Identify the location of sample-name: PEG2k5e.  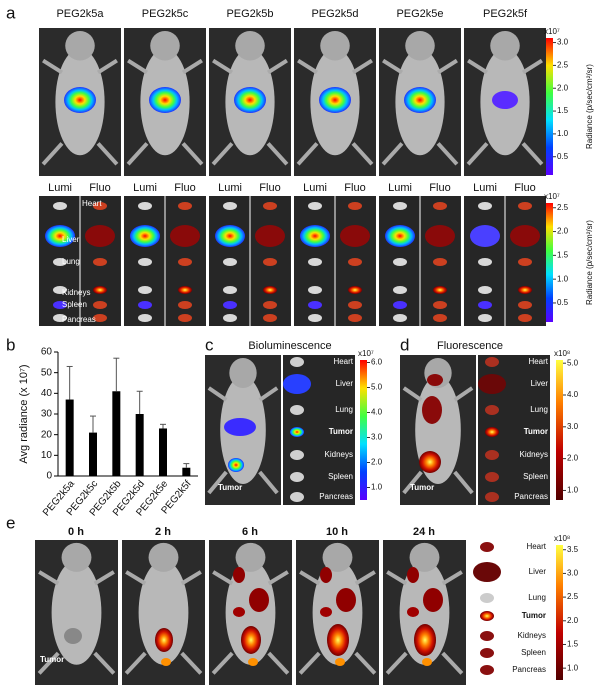
(419, 14).